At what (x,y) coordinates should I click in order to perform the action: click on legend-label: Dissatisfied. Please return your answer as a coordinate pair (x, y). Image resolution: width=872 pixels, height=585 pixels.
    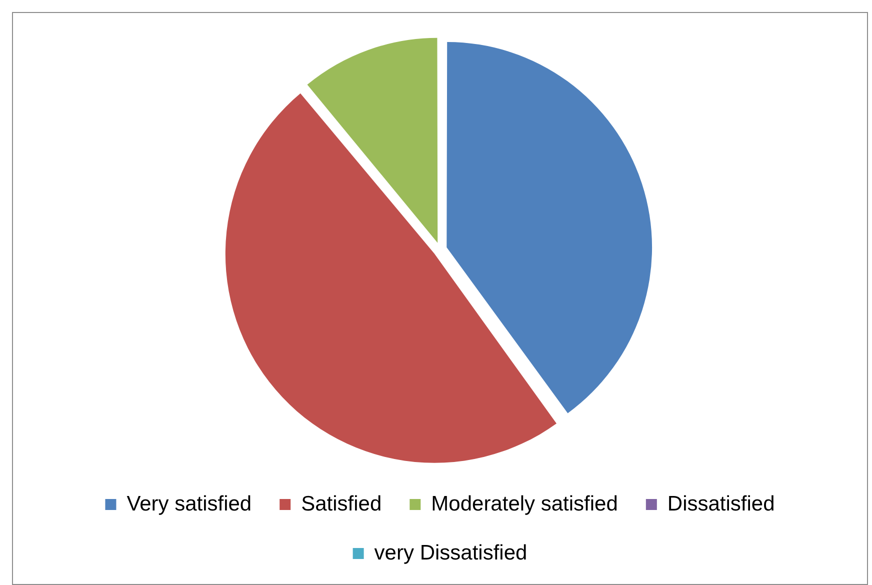
    Looking at the image, I should click on (721, 504).